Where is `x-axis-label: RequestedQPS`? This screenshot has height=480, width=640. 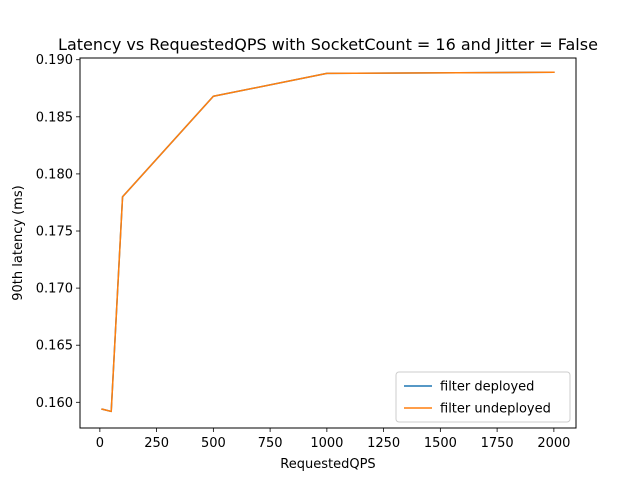
x-axis-label: RequestedQPS is located at coordinates (327, 464).